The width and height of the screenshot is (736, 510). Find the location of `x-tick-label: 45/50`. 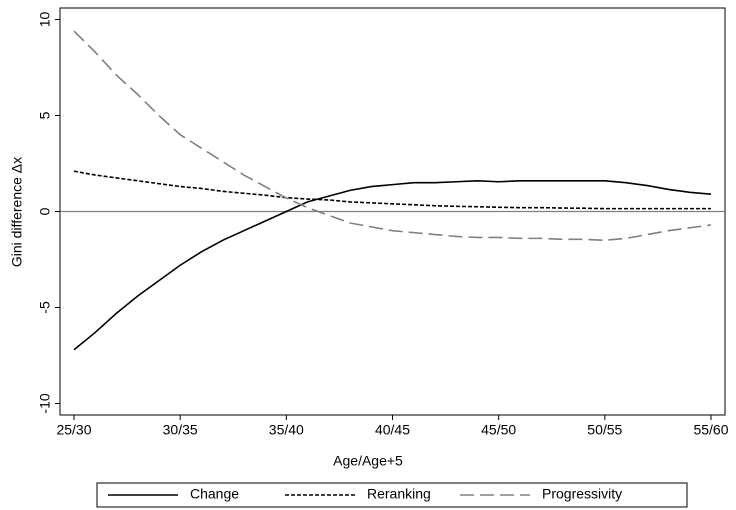

x-tick-label: 45/50 is located at coordinates (498, 430).